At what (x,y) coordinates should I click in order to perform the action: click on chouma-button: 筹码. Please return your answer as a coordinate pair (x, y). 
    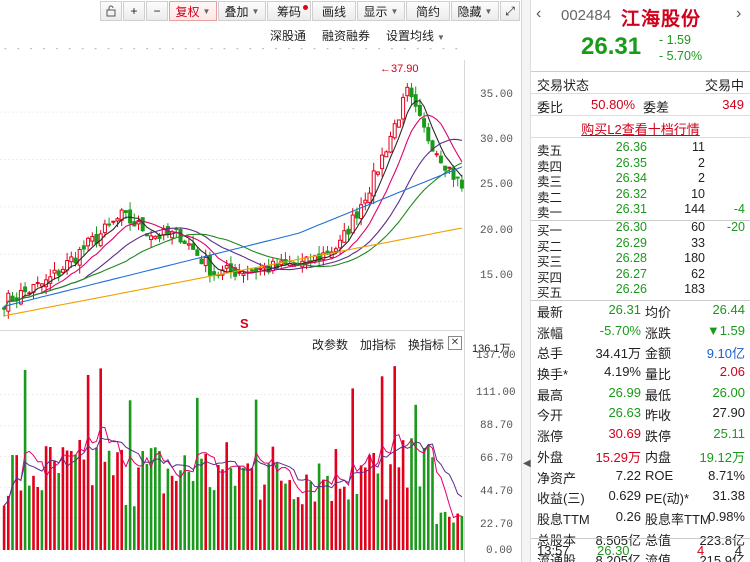
    Looking at the image, I should click on (289, 11).